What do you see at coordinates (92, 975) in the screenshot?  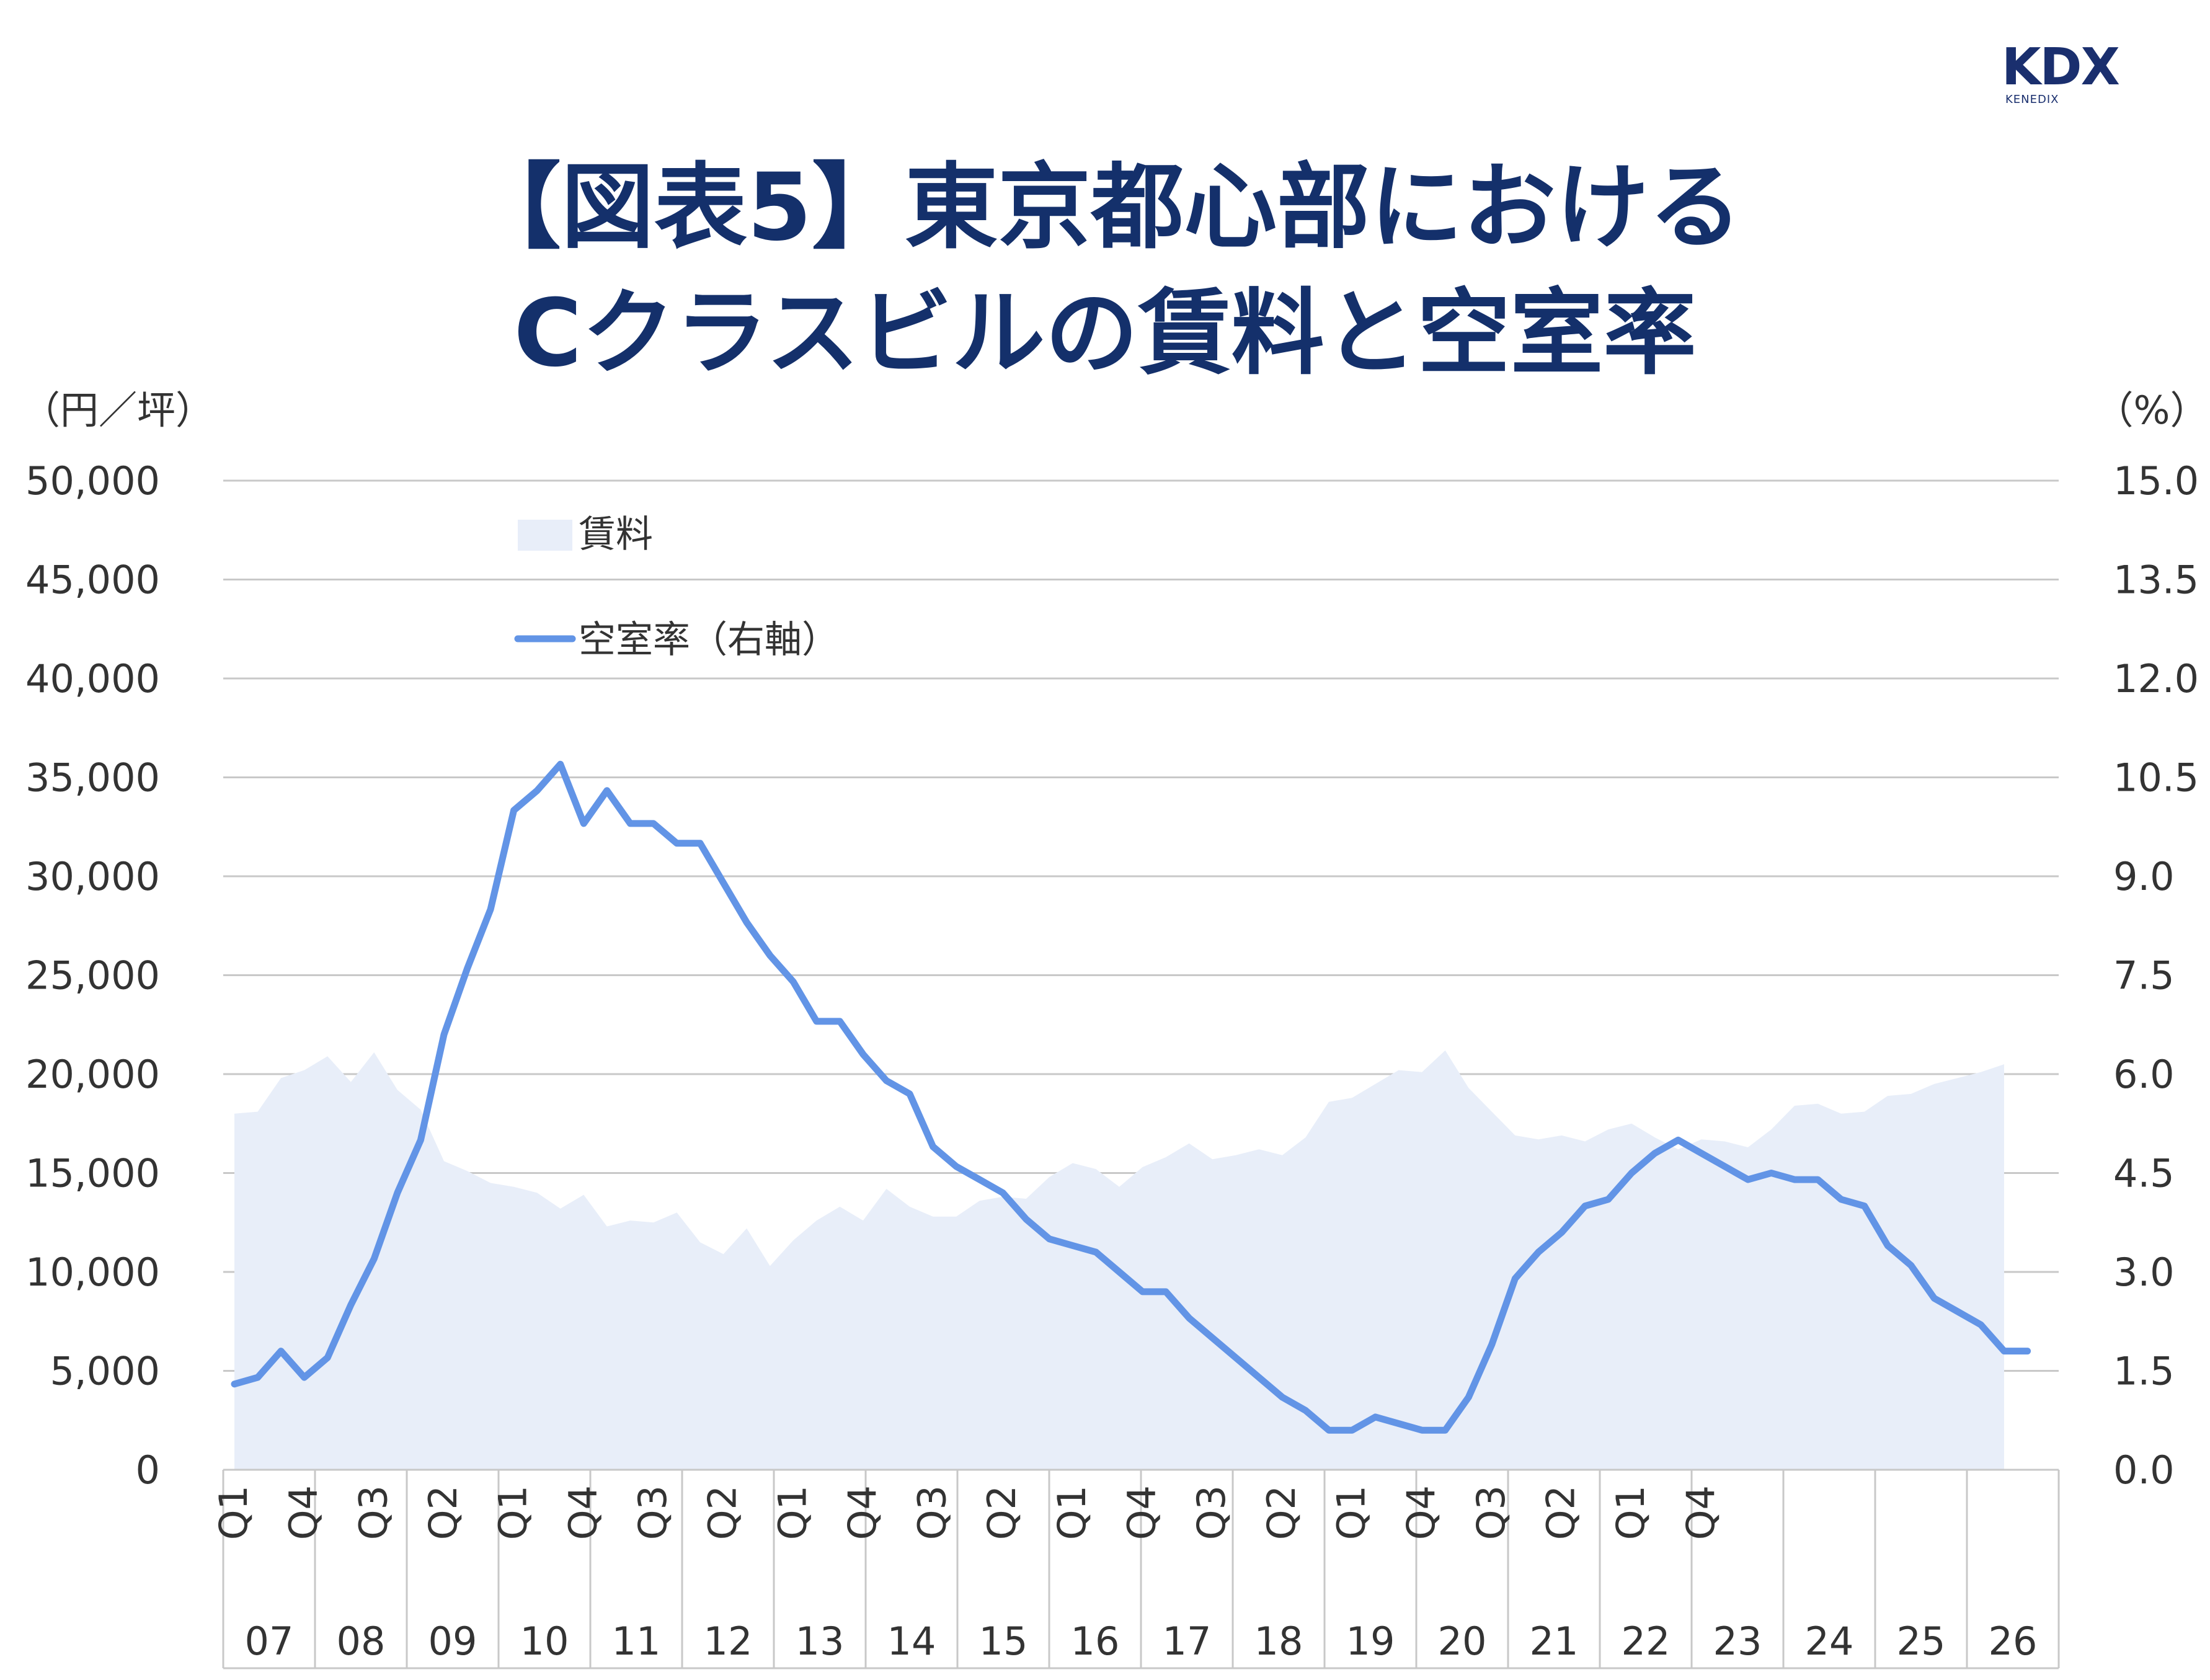 I see `y-left-tick-label: 25,000` at bounding box center [92, 975].